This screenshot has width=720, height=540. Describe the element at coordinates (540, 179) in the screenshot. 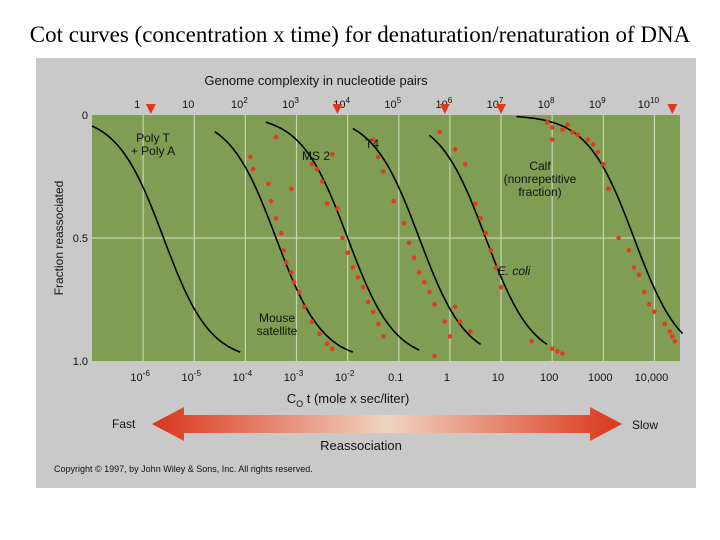

I see `series-label-line: (nonrepetitive` at that location.